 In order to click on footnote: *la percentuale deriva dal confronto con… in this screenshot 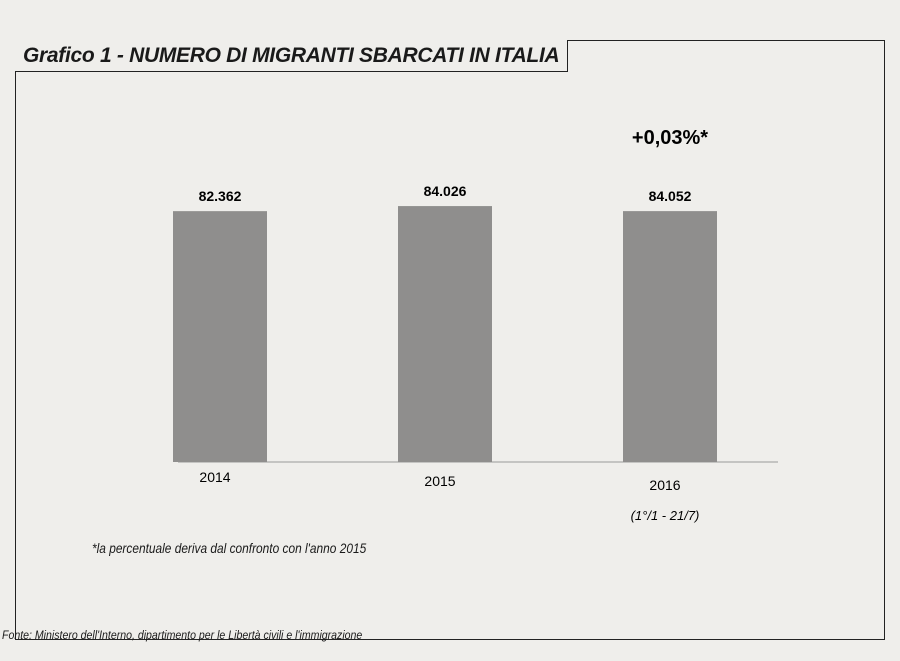, I will do `click(229, 548)`.